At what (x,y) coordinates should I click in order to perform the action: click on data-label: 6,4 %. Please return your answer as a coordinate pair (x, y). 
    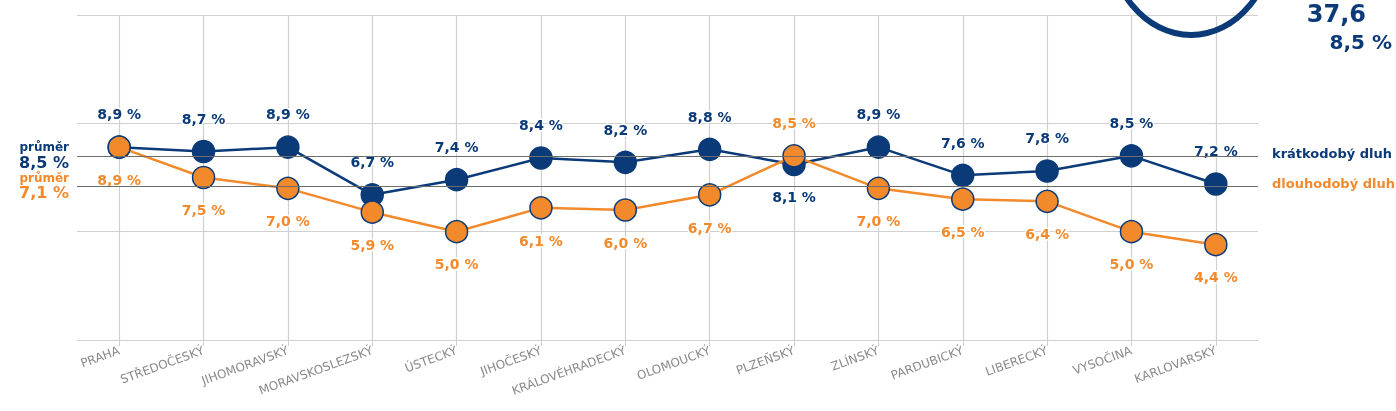
    Looking at the image, I should click on (1047, 234).